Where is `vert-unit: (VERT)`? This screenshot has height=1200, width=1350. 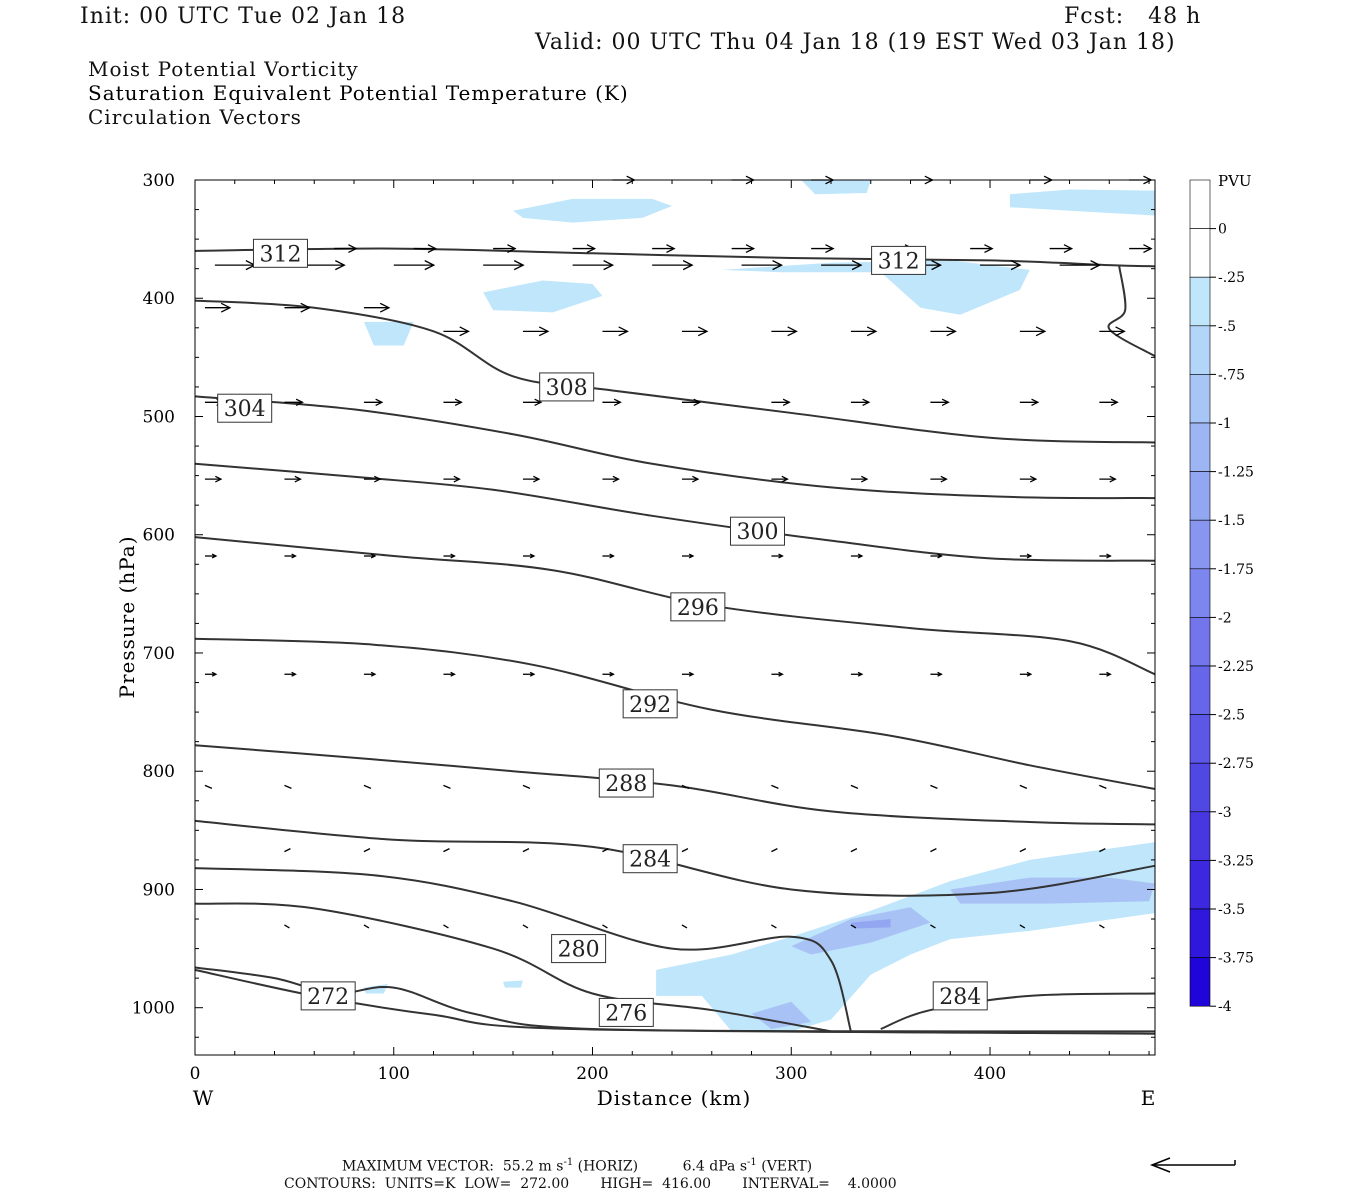
vert-unit: (VERT) is located at coordinates (787, 1166).